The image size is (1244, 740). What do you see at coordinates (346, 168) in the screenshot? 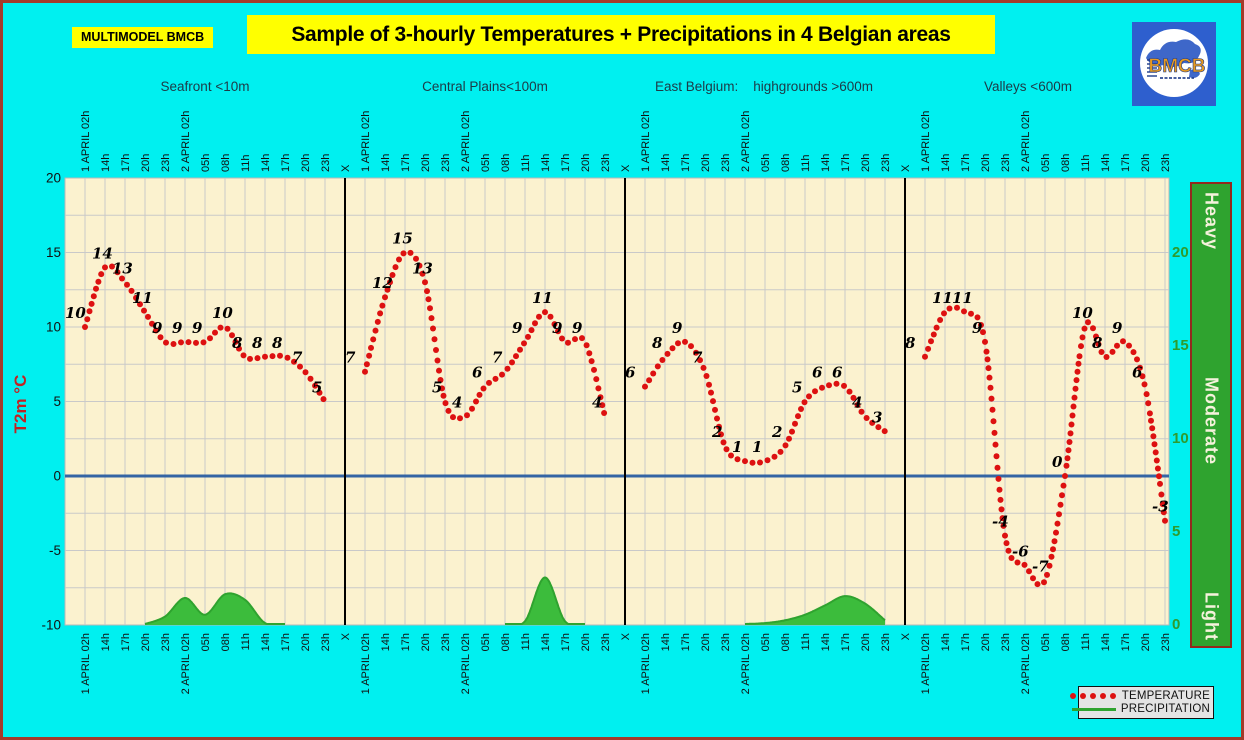
I see `panel-separator-label-top: X` at bounding box center [346, 168].